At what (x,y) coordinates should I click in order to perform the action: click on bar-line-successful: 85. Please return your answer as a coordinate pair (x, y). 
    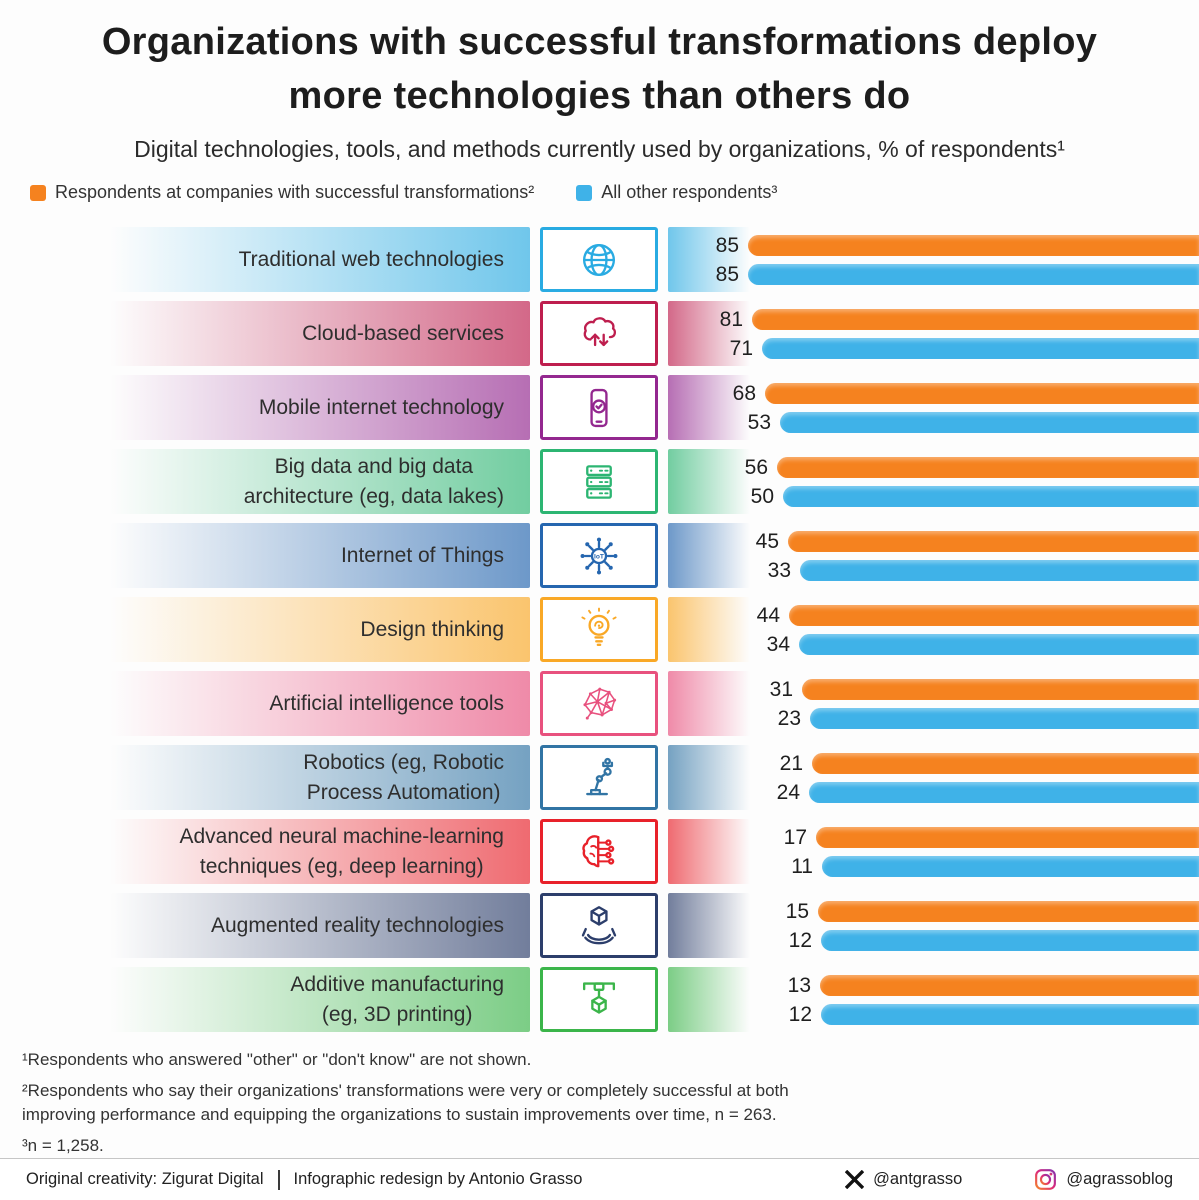
    Looking at the image, I should click on (957, 245).